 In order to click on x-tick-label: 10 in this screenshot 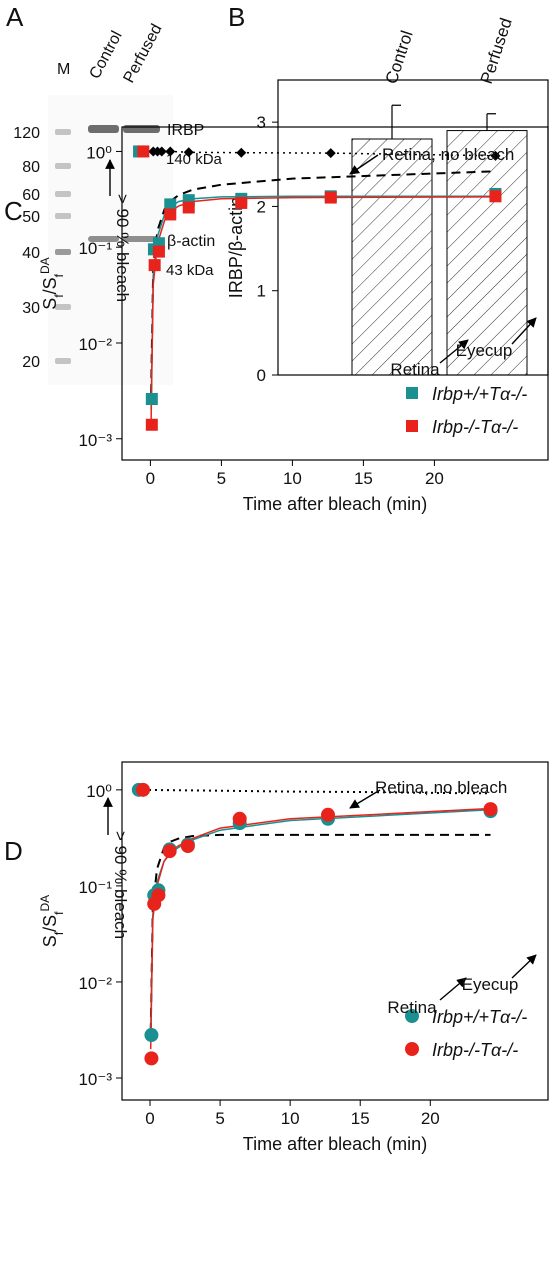, I will do `click(292, 478)`.